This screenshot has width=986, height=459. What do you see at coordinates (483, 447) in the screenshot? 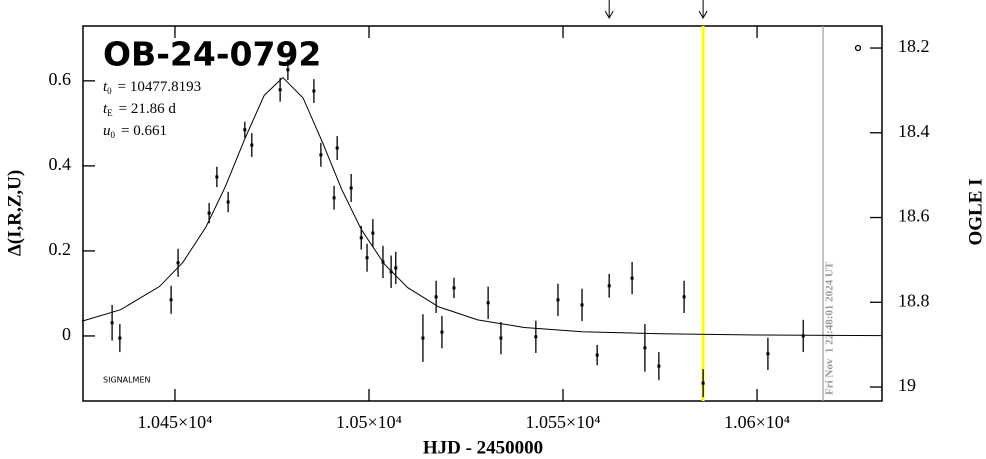
I see `x-axis-label: HJD - 2450000` at bounding box center [483, 447].